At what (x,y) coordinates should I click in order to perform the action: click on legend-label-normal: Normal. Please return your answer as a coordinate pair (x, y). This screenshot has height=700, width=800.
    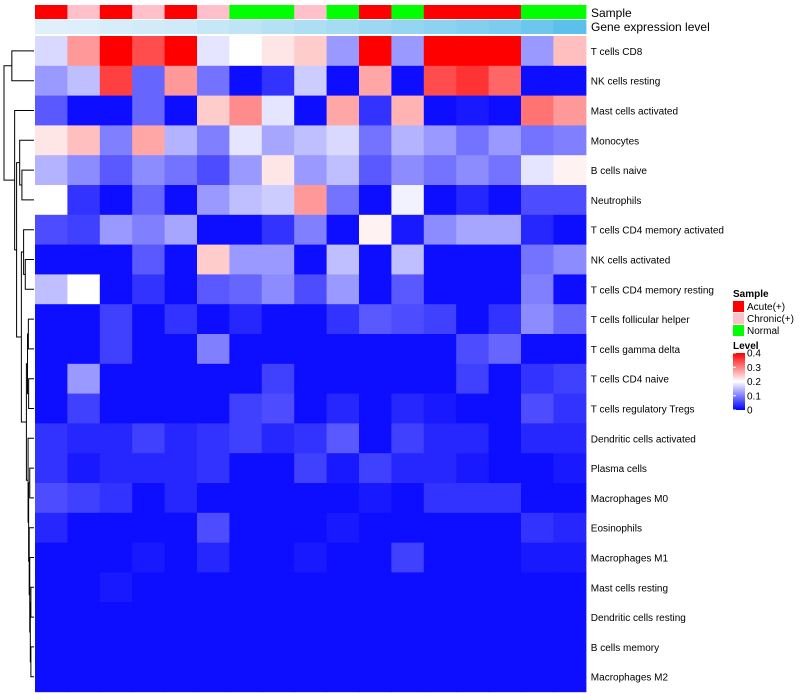
    Looking at the image, I should click on (763, 331).